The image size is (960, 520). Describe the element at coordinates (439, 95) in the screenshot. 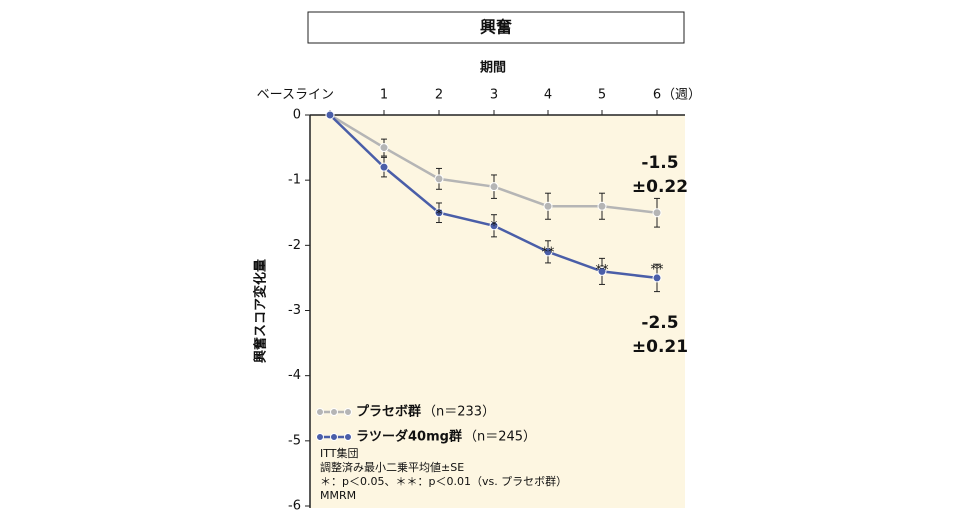

I see `x-tick-label: 2` at that location.